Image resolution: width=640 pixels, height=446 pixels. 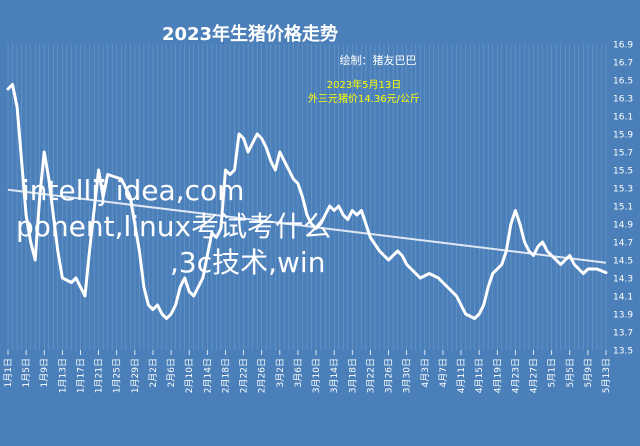 I want to click on y-tick-label: 13.7, so click(x=623, y=334).